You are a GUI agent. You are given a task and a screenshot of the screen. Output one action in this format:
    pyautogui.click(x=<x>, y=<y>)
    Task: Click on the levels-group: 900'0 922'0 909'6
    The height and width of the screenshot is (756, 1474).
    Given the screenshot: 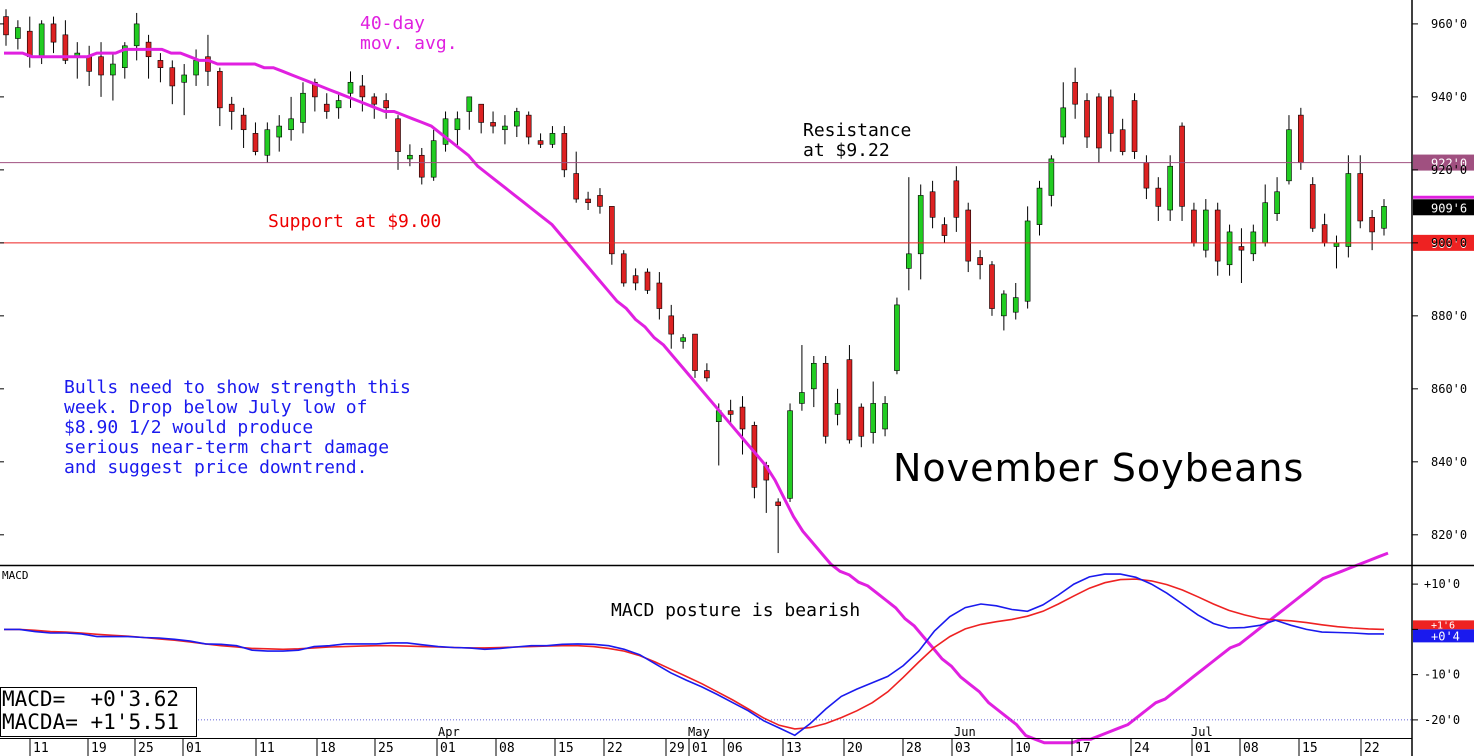 What is the action you would take?
    pyautogui.click(x=737, y=202)
    